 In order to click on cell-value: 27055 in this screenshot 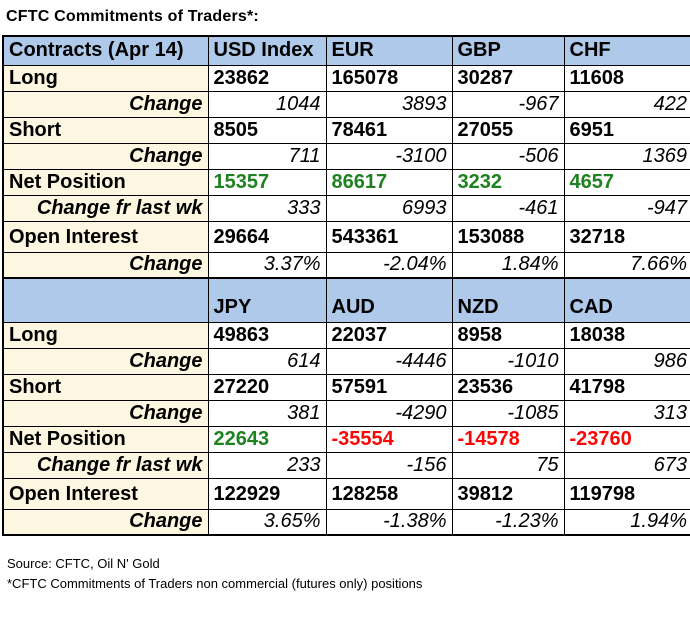, I will do `click(508, 130)`.